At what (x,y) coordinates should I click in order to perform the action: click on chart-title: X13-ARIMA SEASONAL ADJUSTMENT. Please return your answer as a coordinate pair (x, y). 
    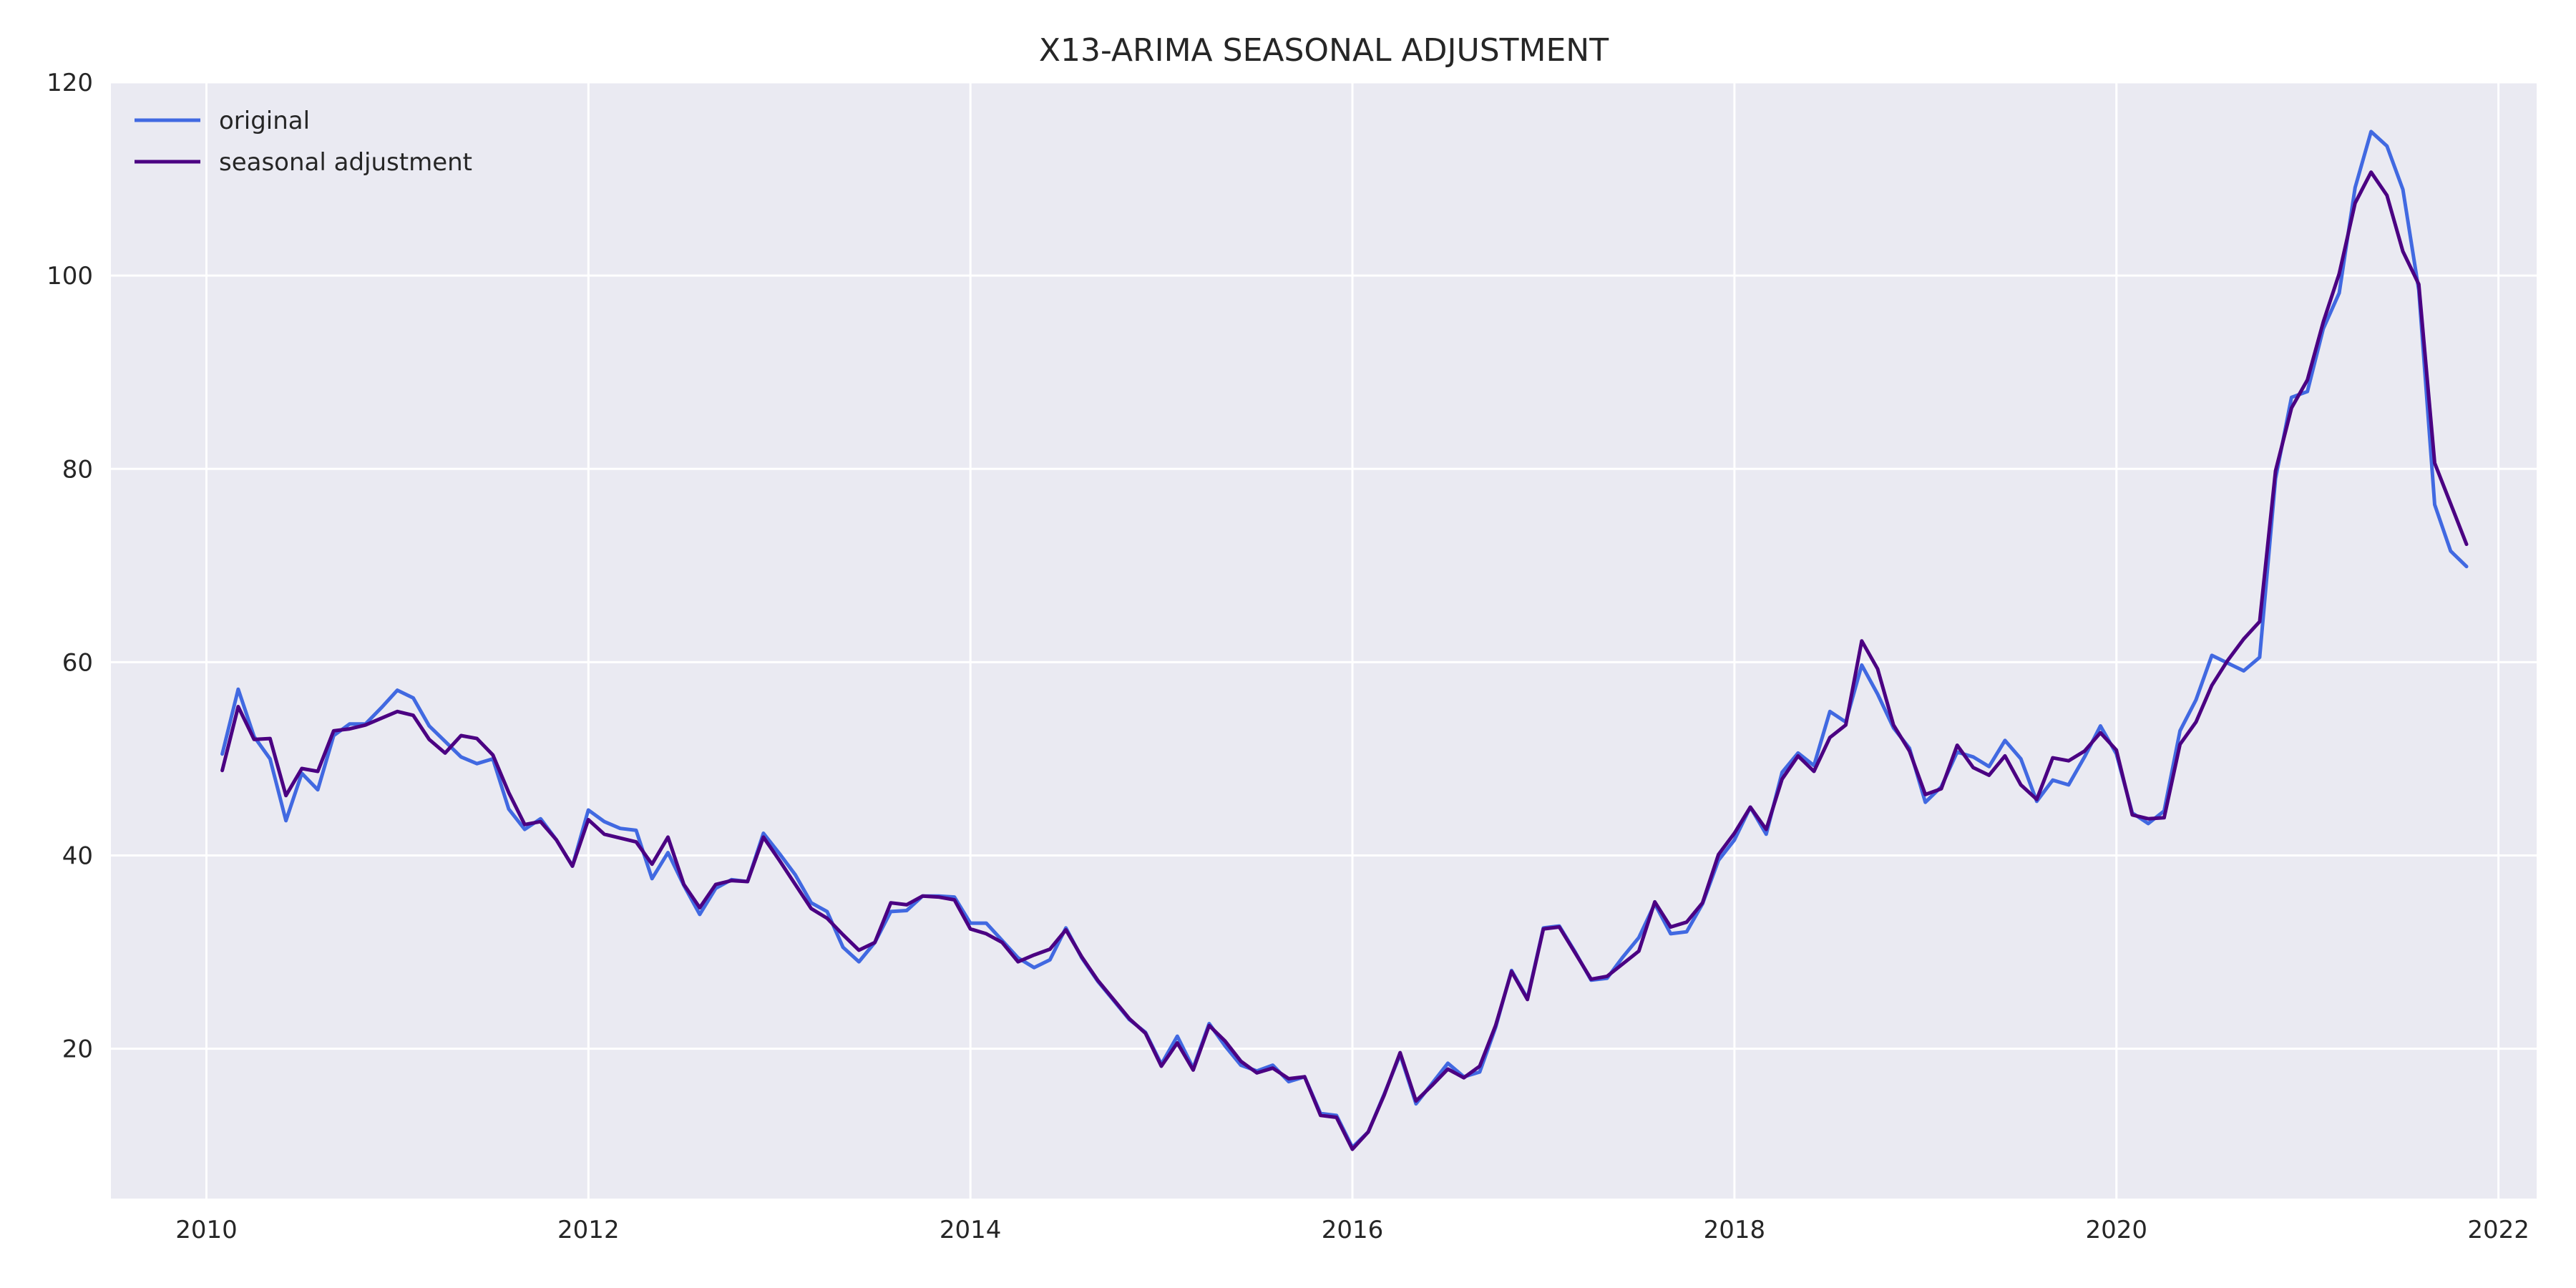
    Looking at the image, I should click on (1324, 50).